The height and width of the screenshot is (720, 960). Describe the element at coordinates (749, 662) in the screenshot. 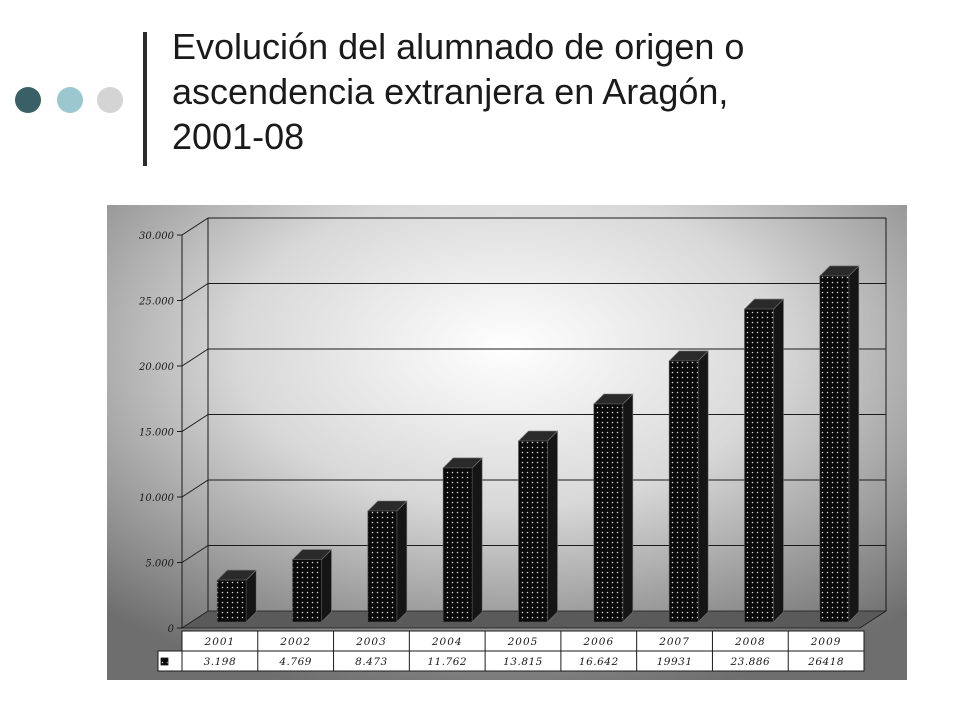

I see `data-label: 23.886` at that location.